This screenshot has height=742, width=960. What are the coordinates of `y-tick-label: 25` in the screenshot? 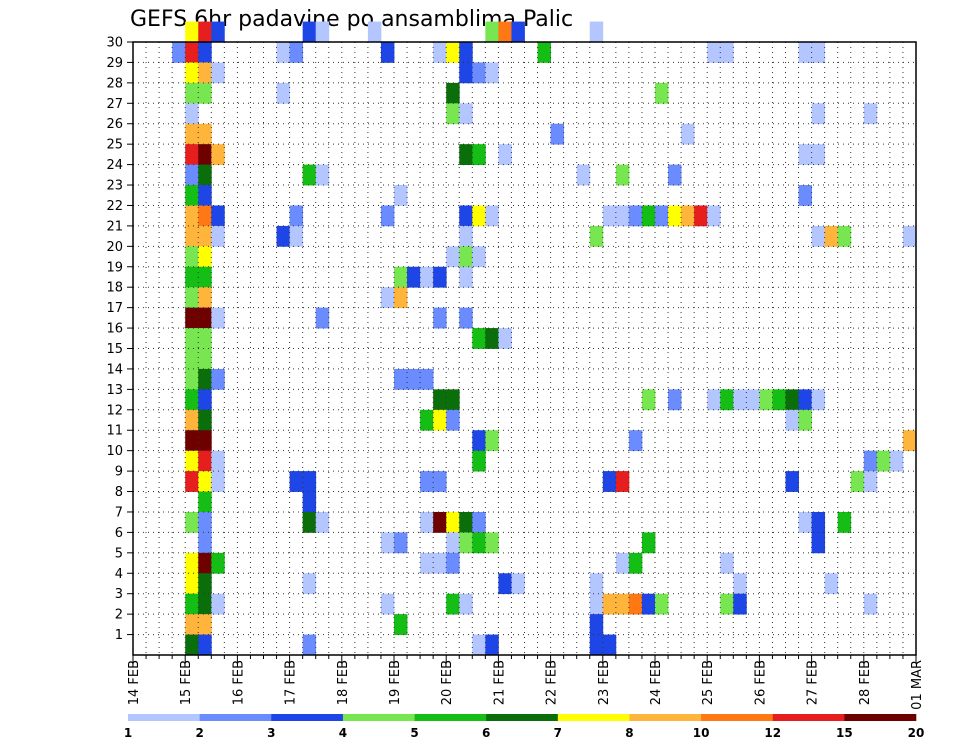 It's located at (114, 145).